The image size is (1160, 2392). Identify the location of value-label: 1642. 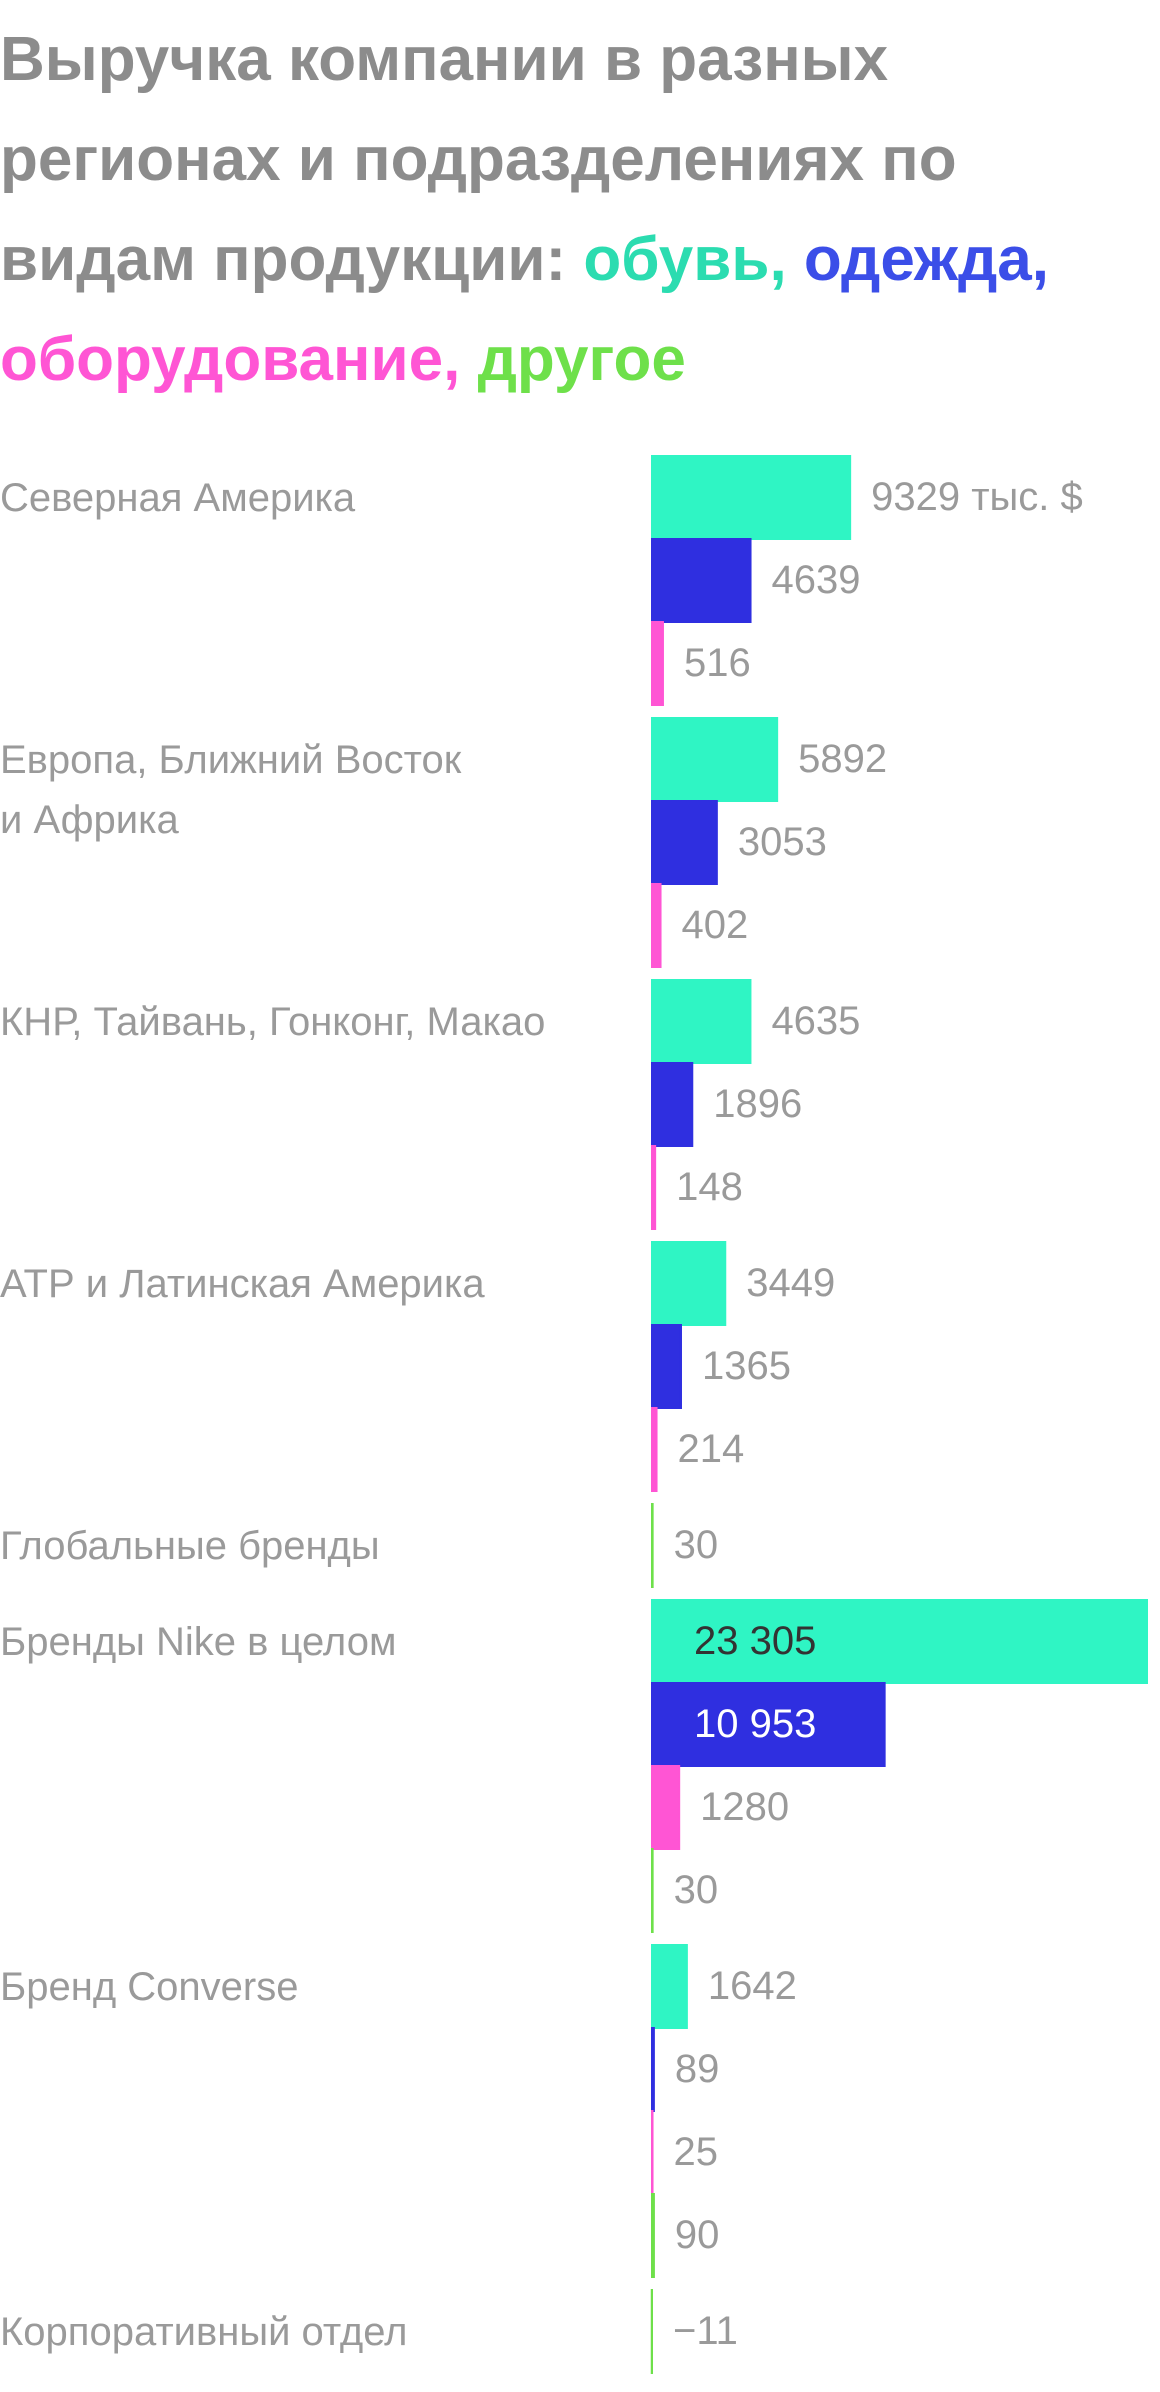
(752, 1986).